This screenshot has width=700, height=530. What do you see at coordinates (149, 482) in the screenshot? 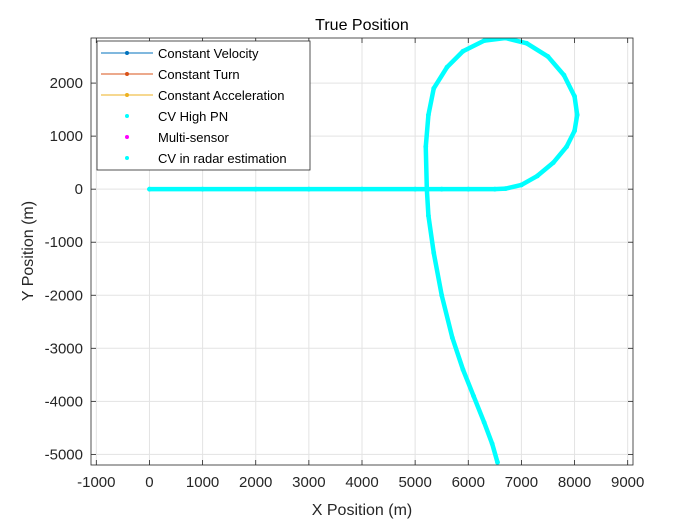
I see `x-tick-label: 0` at bounding box center [149, 482].